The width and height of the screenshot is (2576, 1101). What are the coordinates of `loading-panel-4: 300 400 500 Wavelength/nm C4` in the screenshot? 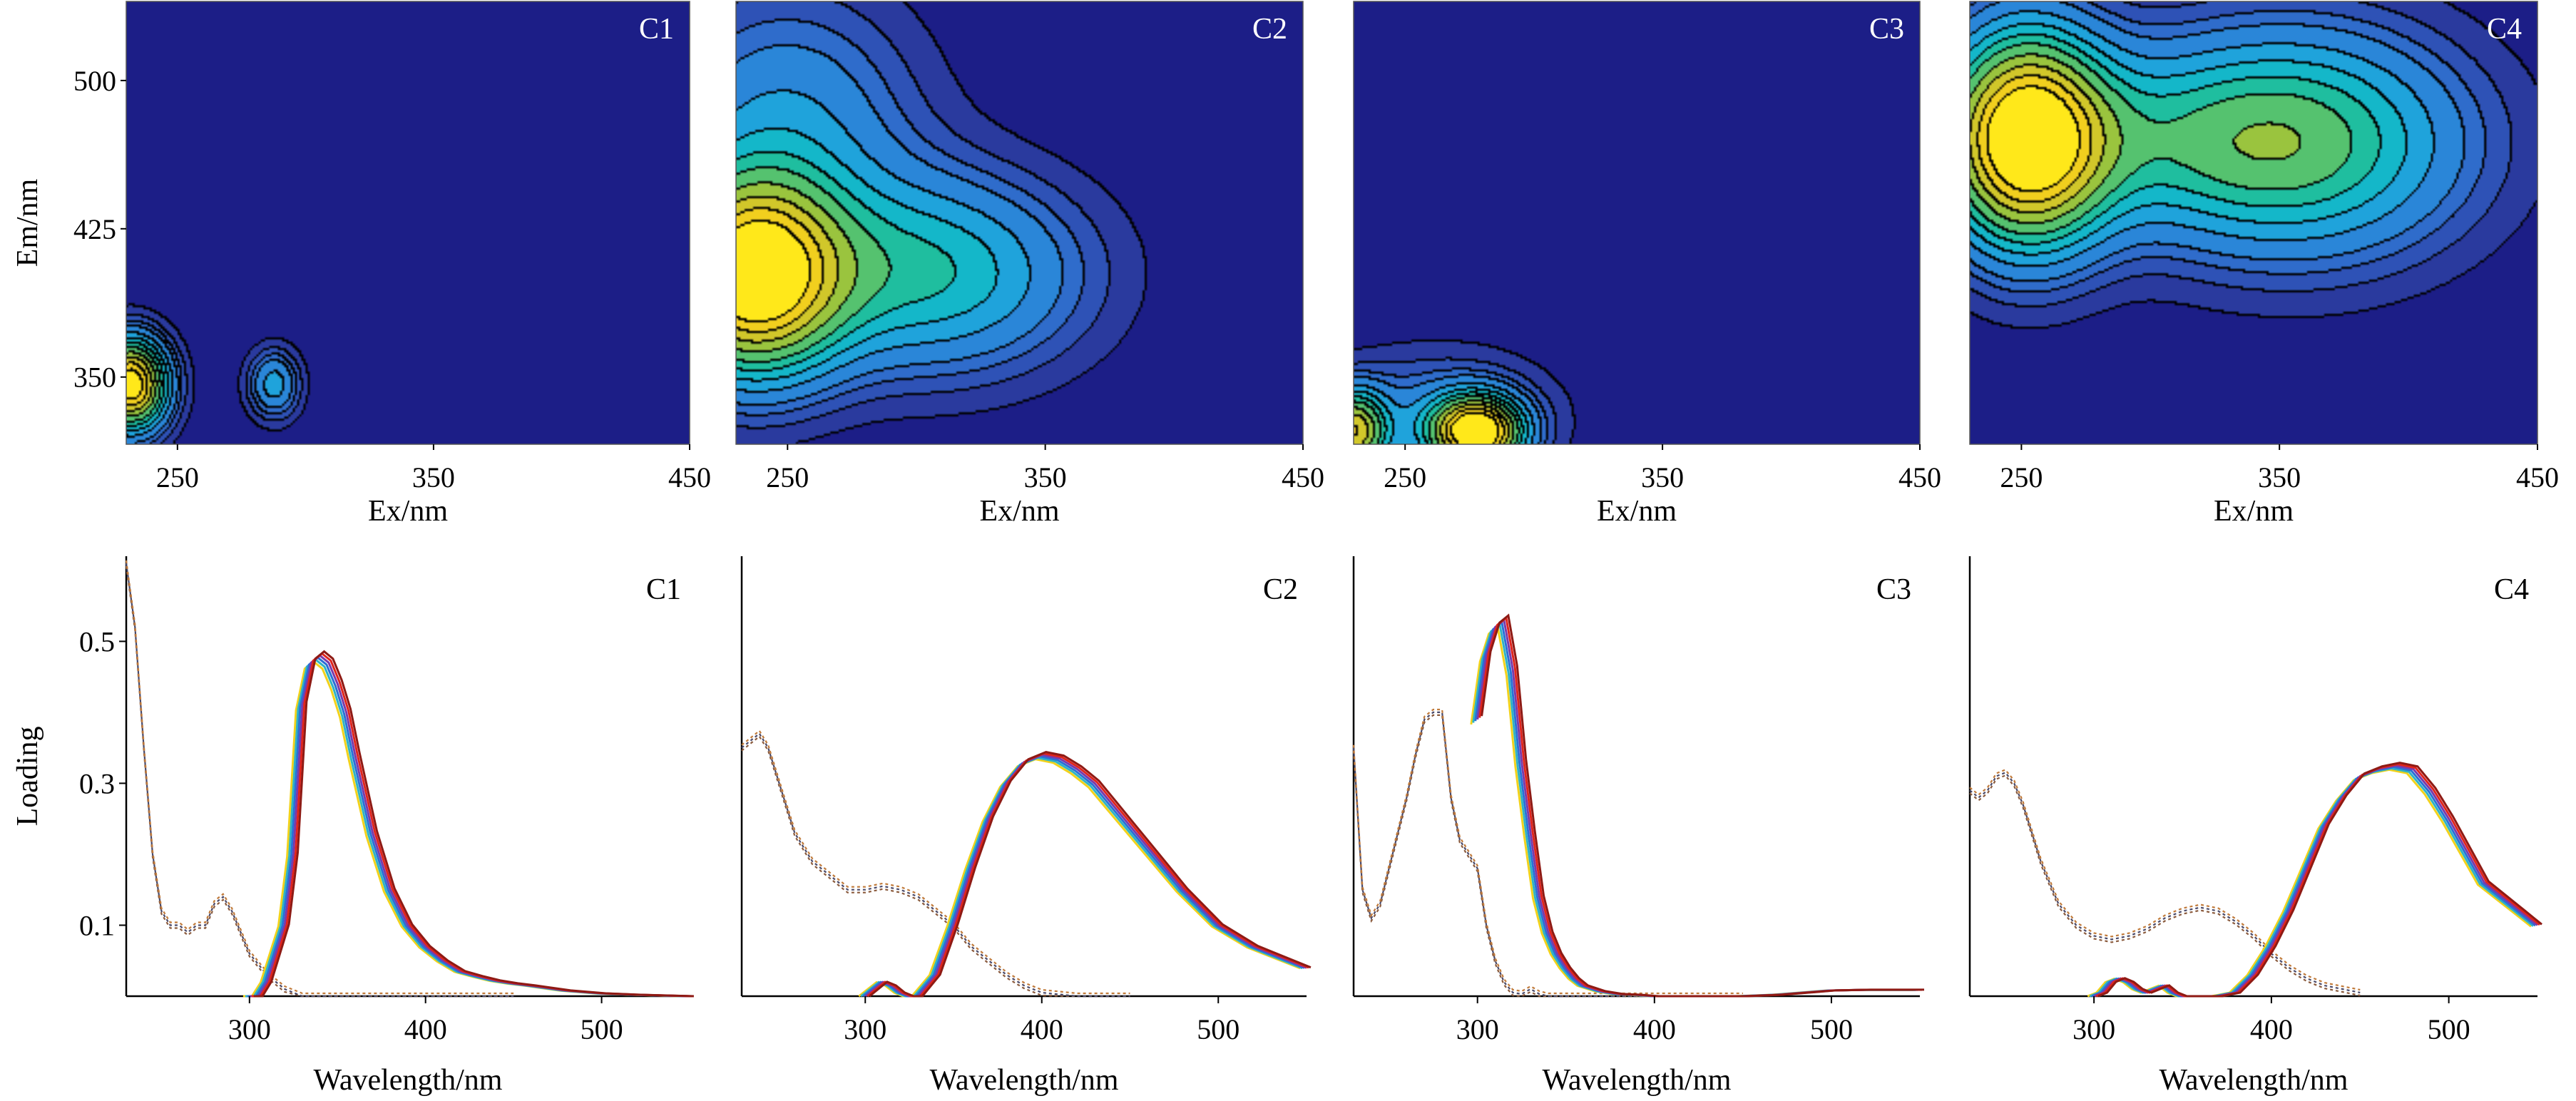 It's located at (2255, 826).